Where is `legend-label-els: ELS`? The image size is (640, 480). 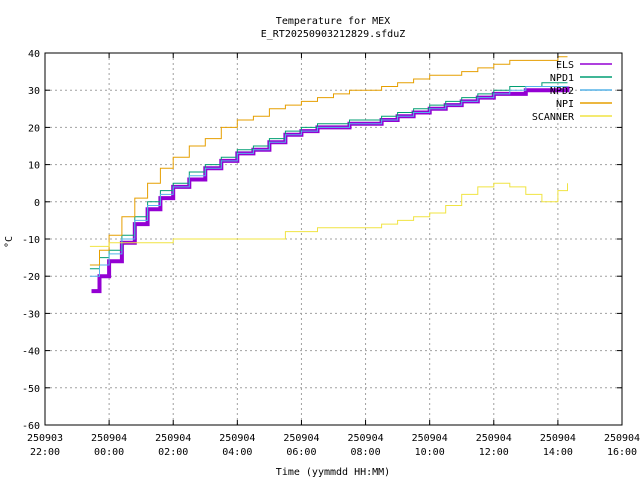
legend-label-els: ELS is located at coordinates (565, 65).